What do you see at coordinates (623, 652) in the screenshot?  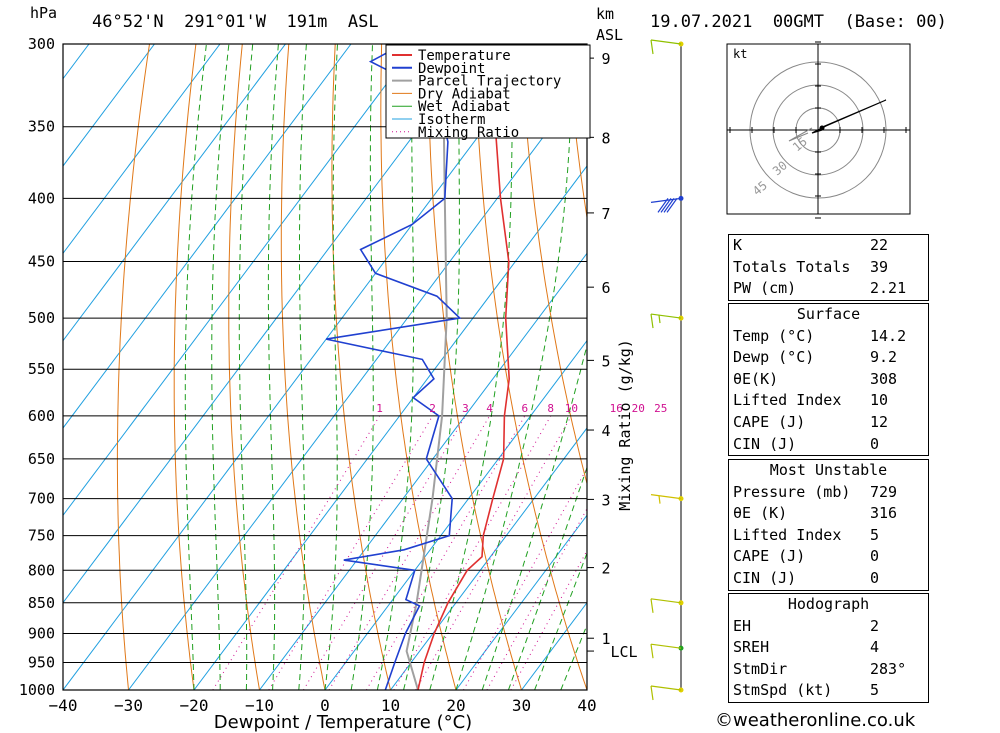 I see `lcl-label: LCL` at bounding box center [623, 652].